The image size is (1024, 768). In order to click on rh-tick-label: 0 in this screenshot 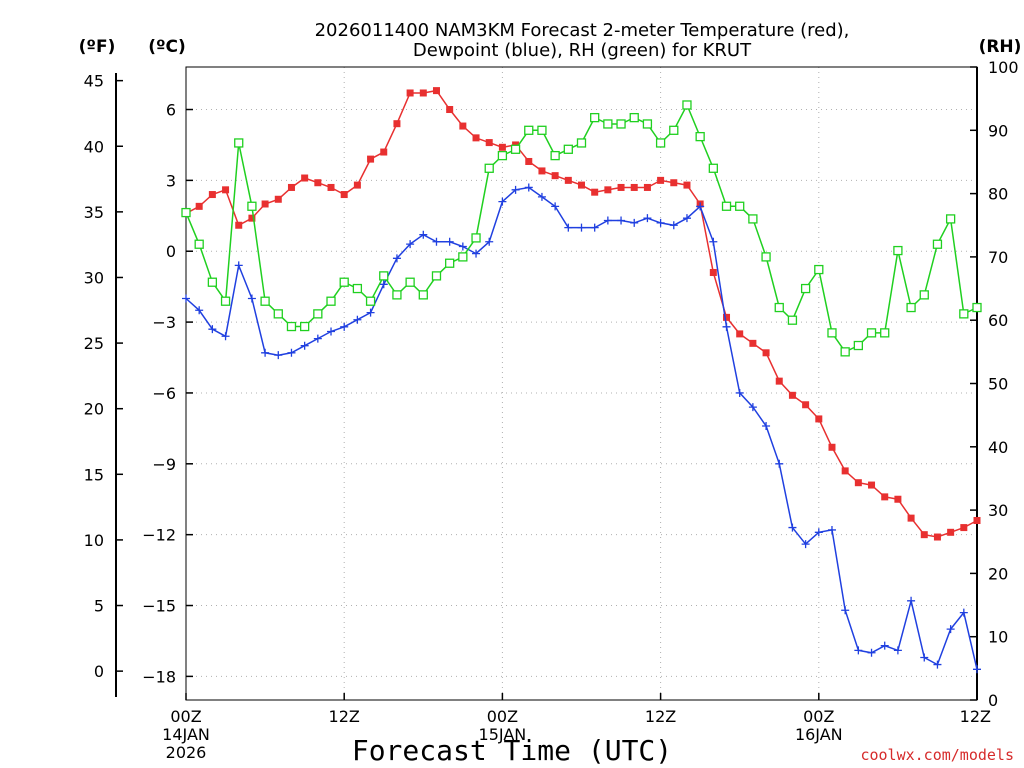, I will do `click(993, 700)`.